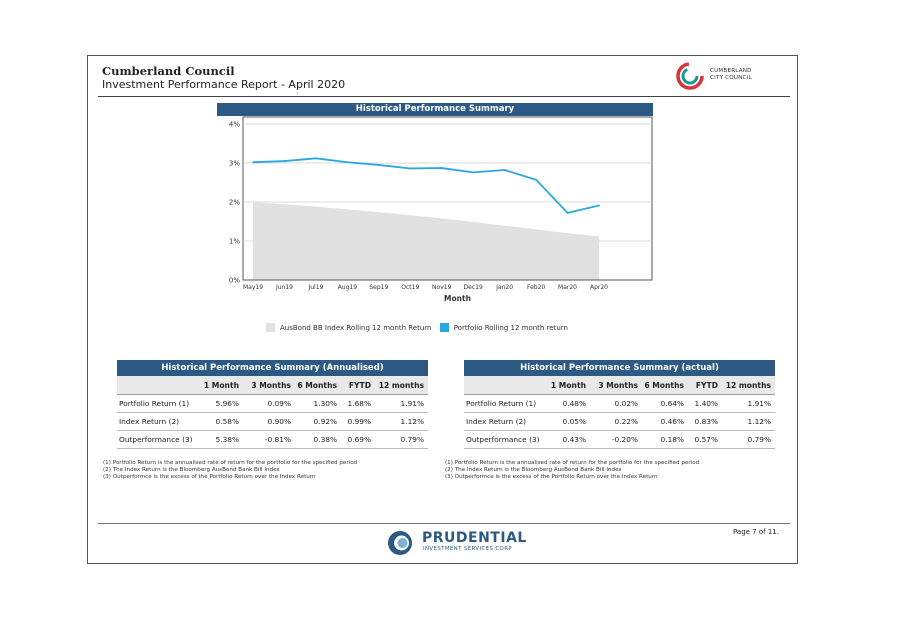 The width and height of the screenshot is (897, 619). Describe the element at coordinates (619, 368) in the screenshot. I see `actual-table-title: Historical Performance Summary (actual)` at that location.